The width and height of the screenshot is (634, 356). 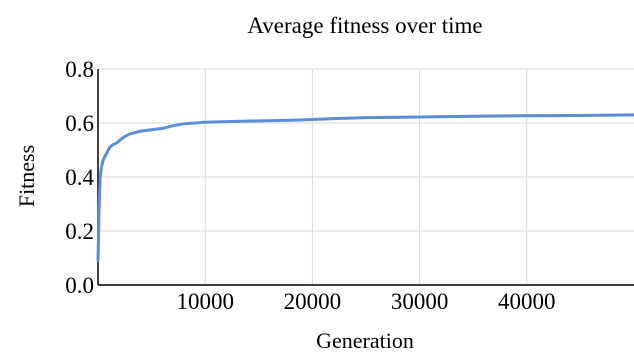 What do you see at coordinates (364, 25) in the screenshot?
I see `chart-title: Average fitness over time` at bounding box center [364, 25].